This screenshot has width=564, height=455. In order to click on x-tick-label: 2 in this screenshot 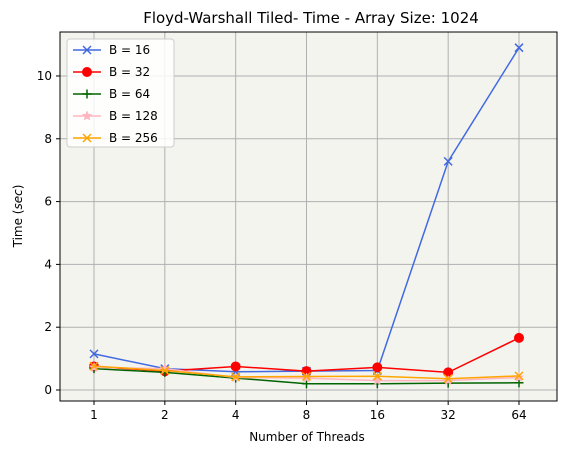, I will do `click(165, 415)`.